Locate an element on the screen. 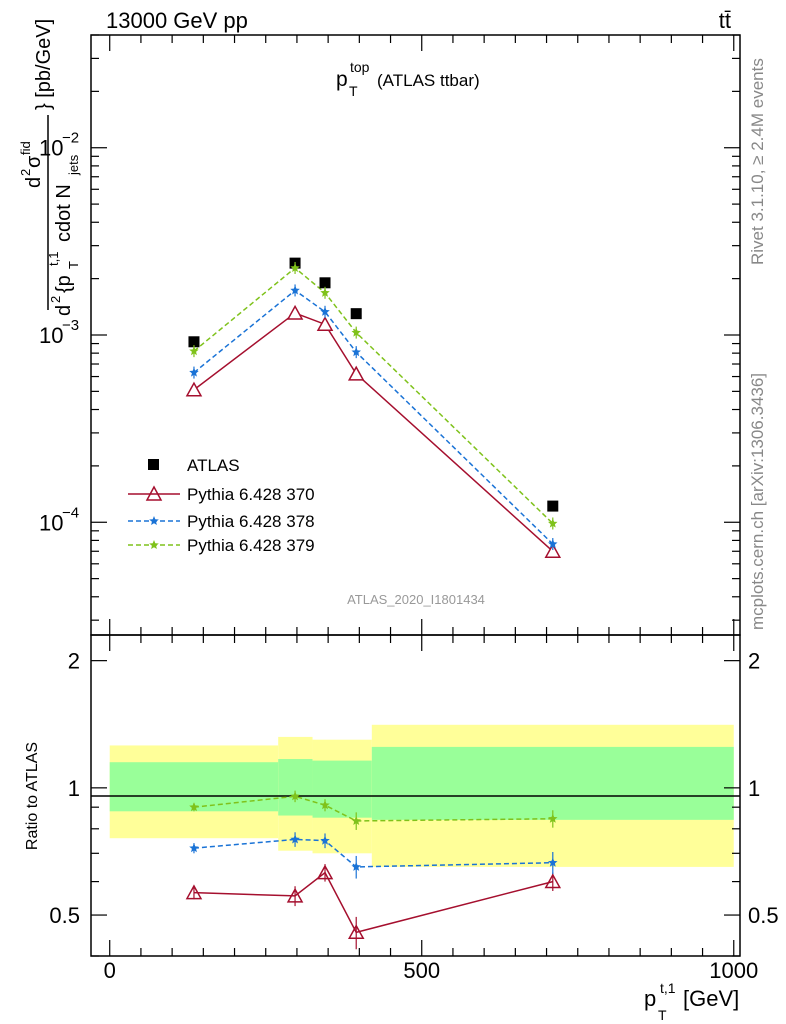 This screenshot has height=1024, width=786. ratio-xtick-label: 1000 is located at coordinates (733, 970).